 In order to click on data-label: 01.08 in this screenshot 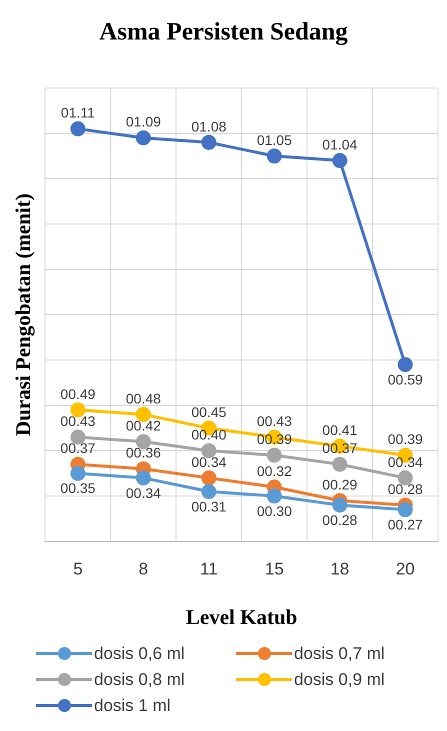, I will do `click(209, 126)`.